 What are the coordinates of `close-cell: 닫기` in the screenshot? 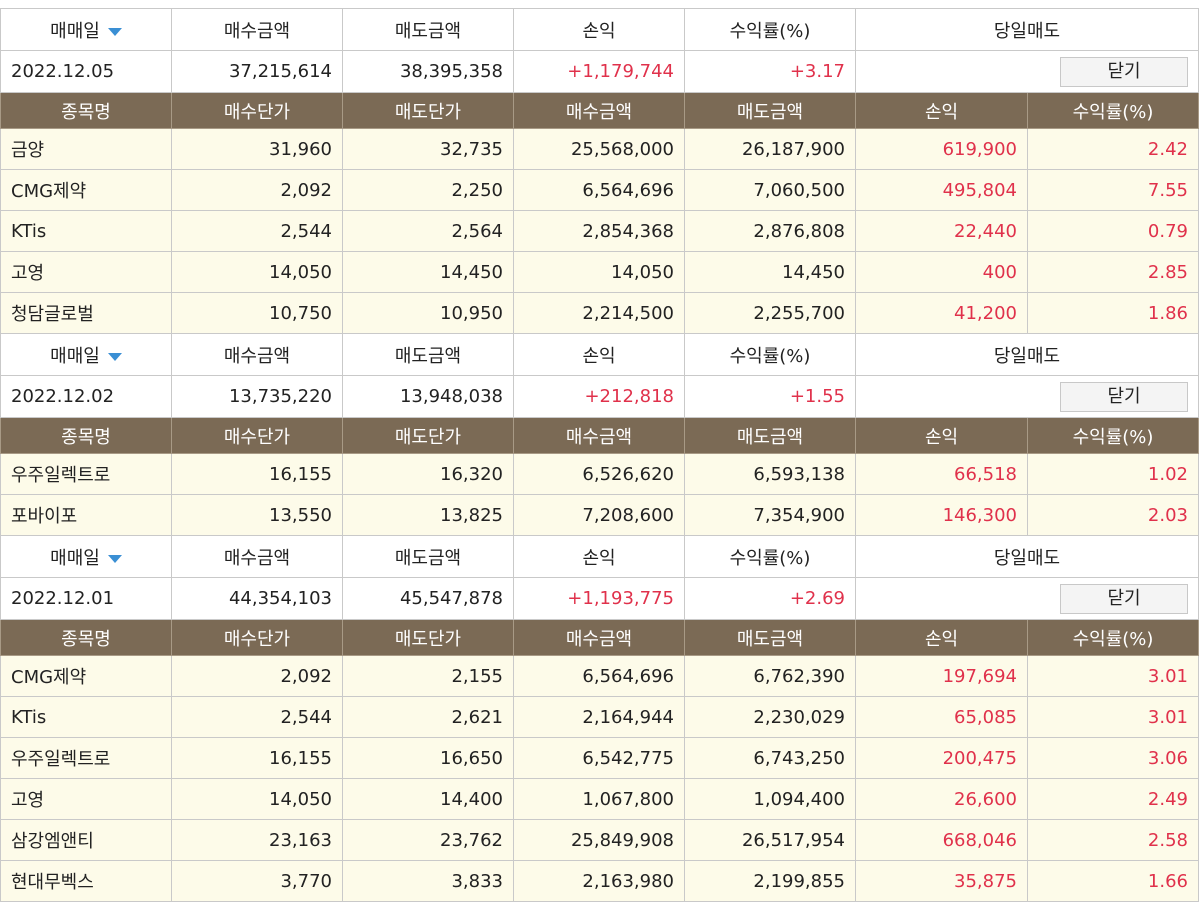 It's located at (1027, 71).